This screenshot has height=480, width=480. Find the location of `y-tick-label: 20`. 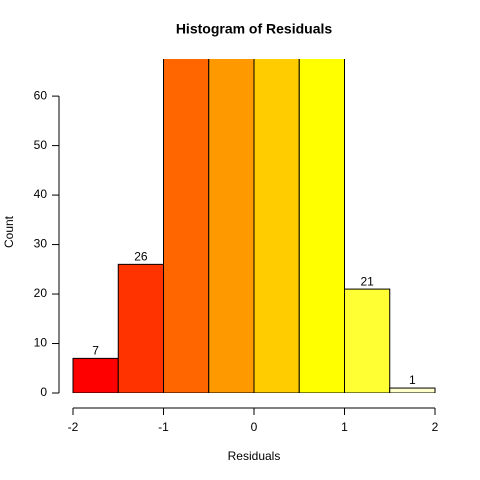

y-tick-label: 20 is located at coordinates (41, 293).